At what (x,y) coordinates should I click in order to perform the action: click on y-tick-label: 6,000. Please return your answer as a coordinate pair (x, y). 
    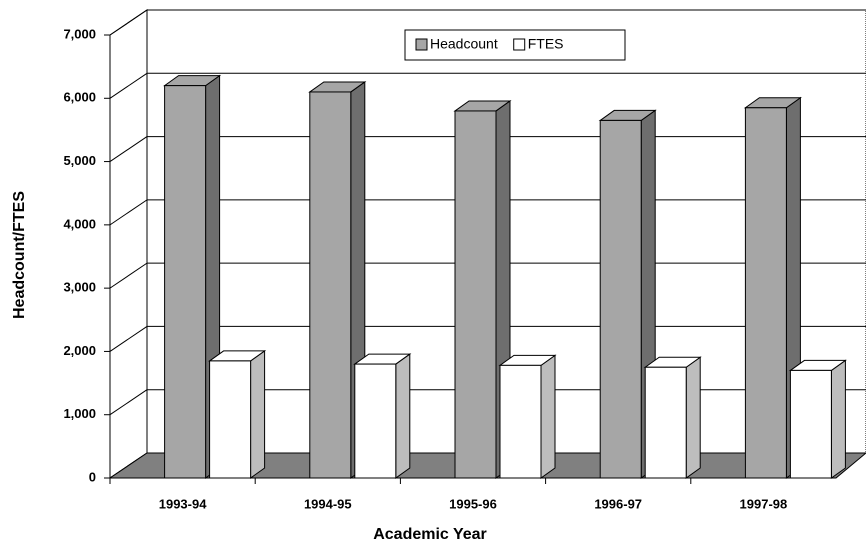
    Looking at the image, I should click on (79, 97).